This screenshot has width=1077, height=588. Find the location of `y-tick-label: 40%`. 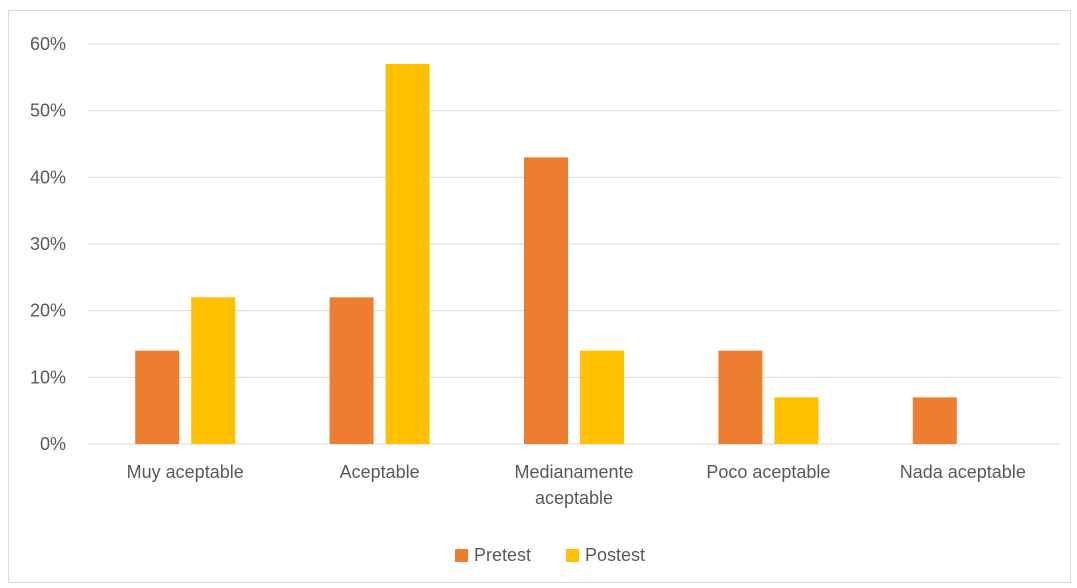

y-tick-label: 40% is located at coordinates (48, 177).